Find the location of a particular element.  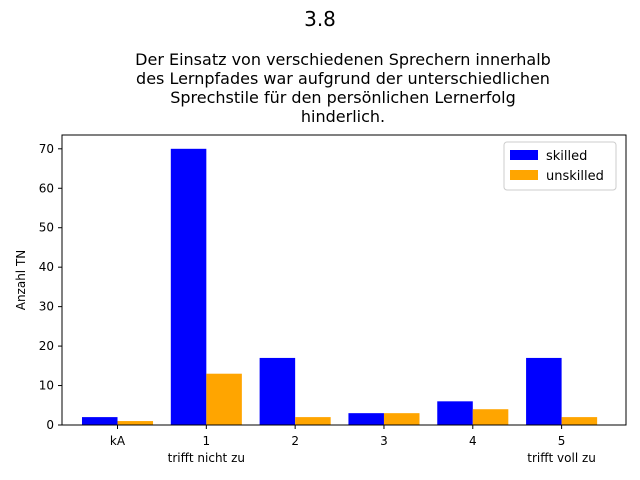

legend-swatch-unskilled is located at coordinates (524, 175).